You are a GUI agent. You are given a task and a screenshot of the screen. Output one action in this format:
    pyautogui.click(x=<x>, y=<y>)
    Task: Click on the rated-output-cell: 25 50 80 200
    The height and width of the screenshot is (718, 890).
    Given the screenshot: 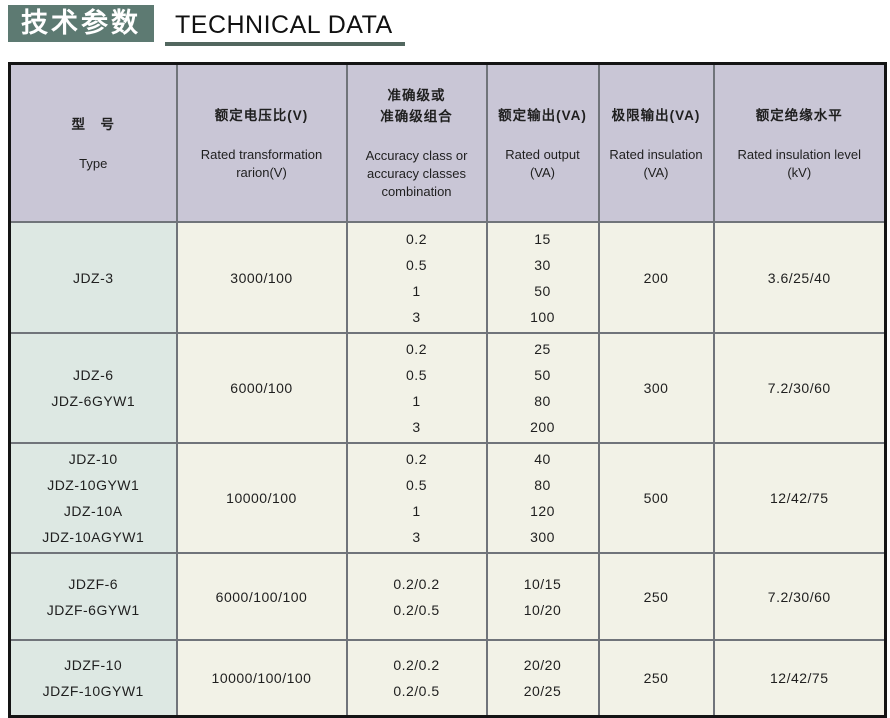 What is the action you would take?
    pyautogui.click(x=542, y=388)
    